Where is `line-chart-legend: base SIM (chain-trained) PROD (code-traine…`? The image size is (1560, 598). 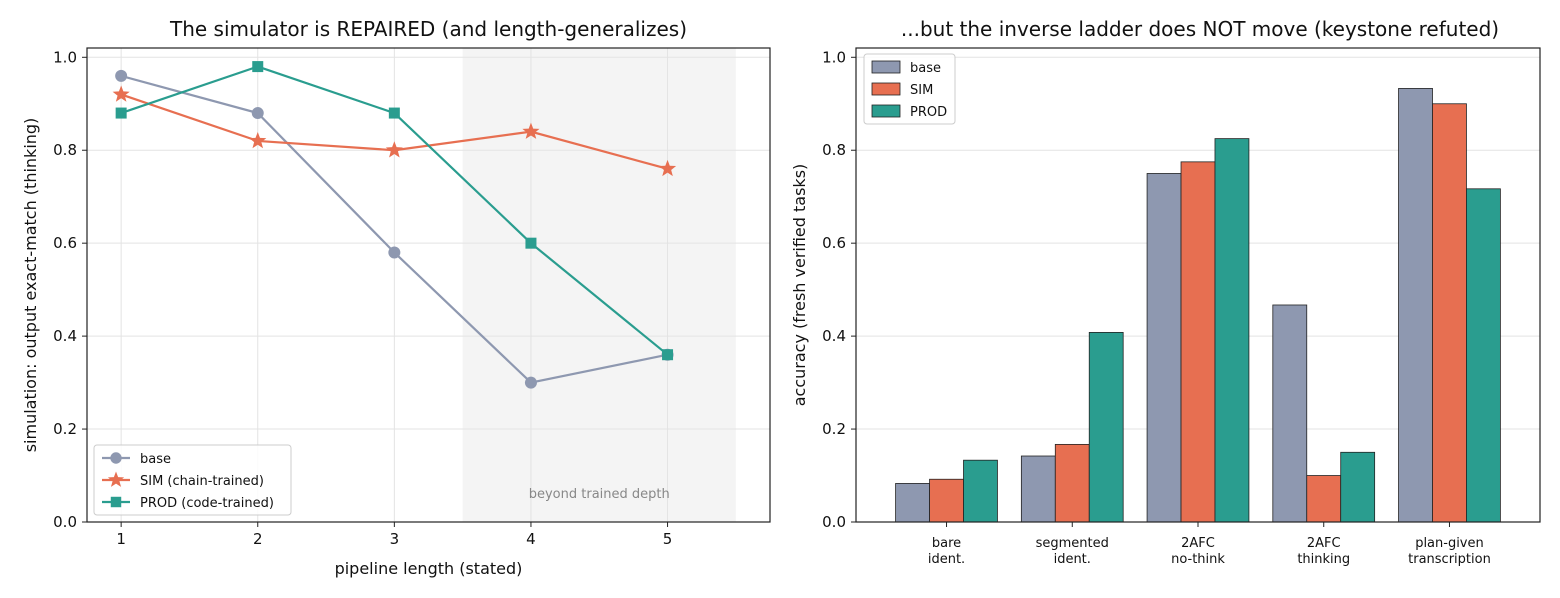 line-chart-legend: base SIM (chain-trained) PROD (code-traine… is located at coordinates (192, 480).